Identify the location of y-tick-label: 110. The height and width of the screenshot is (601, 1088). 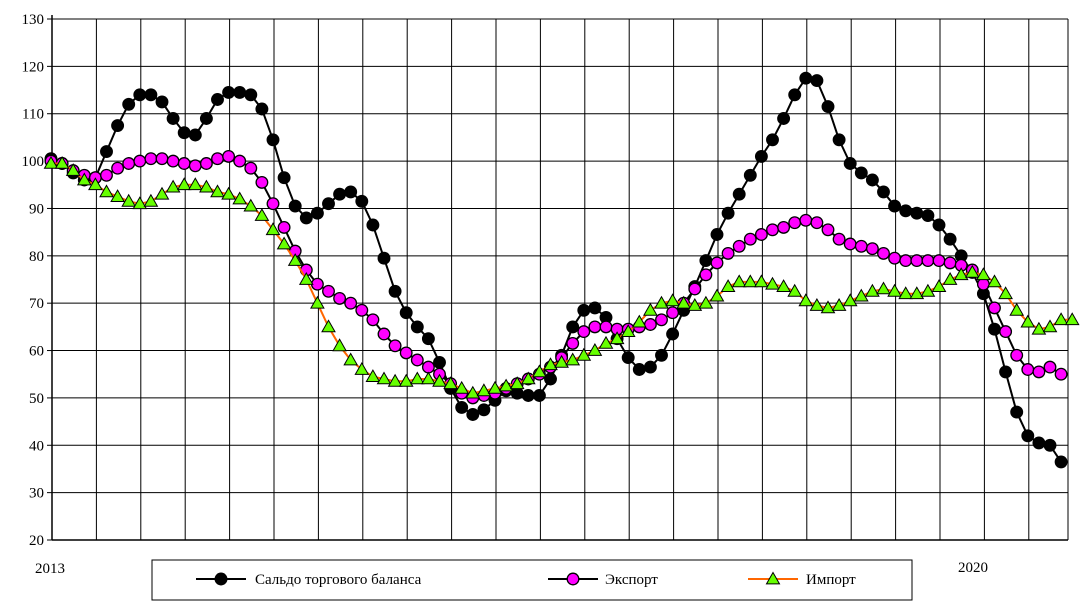
(33, 115).